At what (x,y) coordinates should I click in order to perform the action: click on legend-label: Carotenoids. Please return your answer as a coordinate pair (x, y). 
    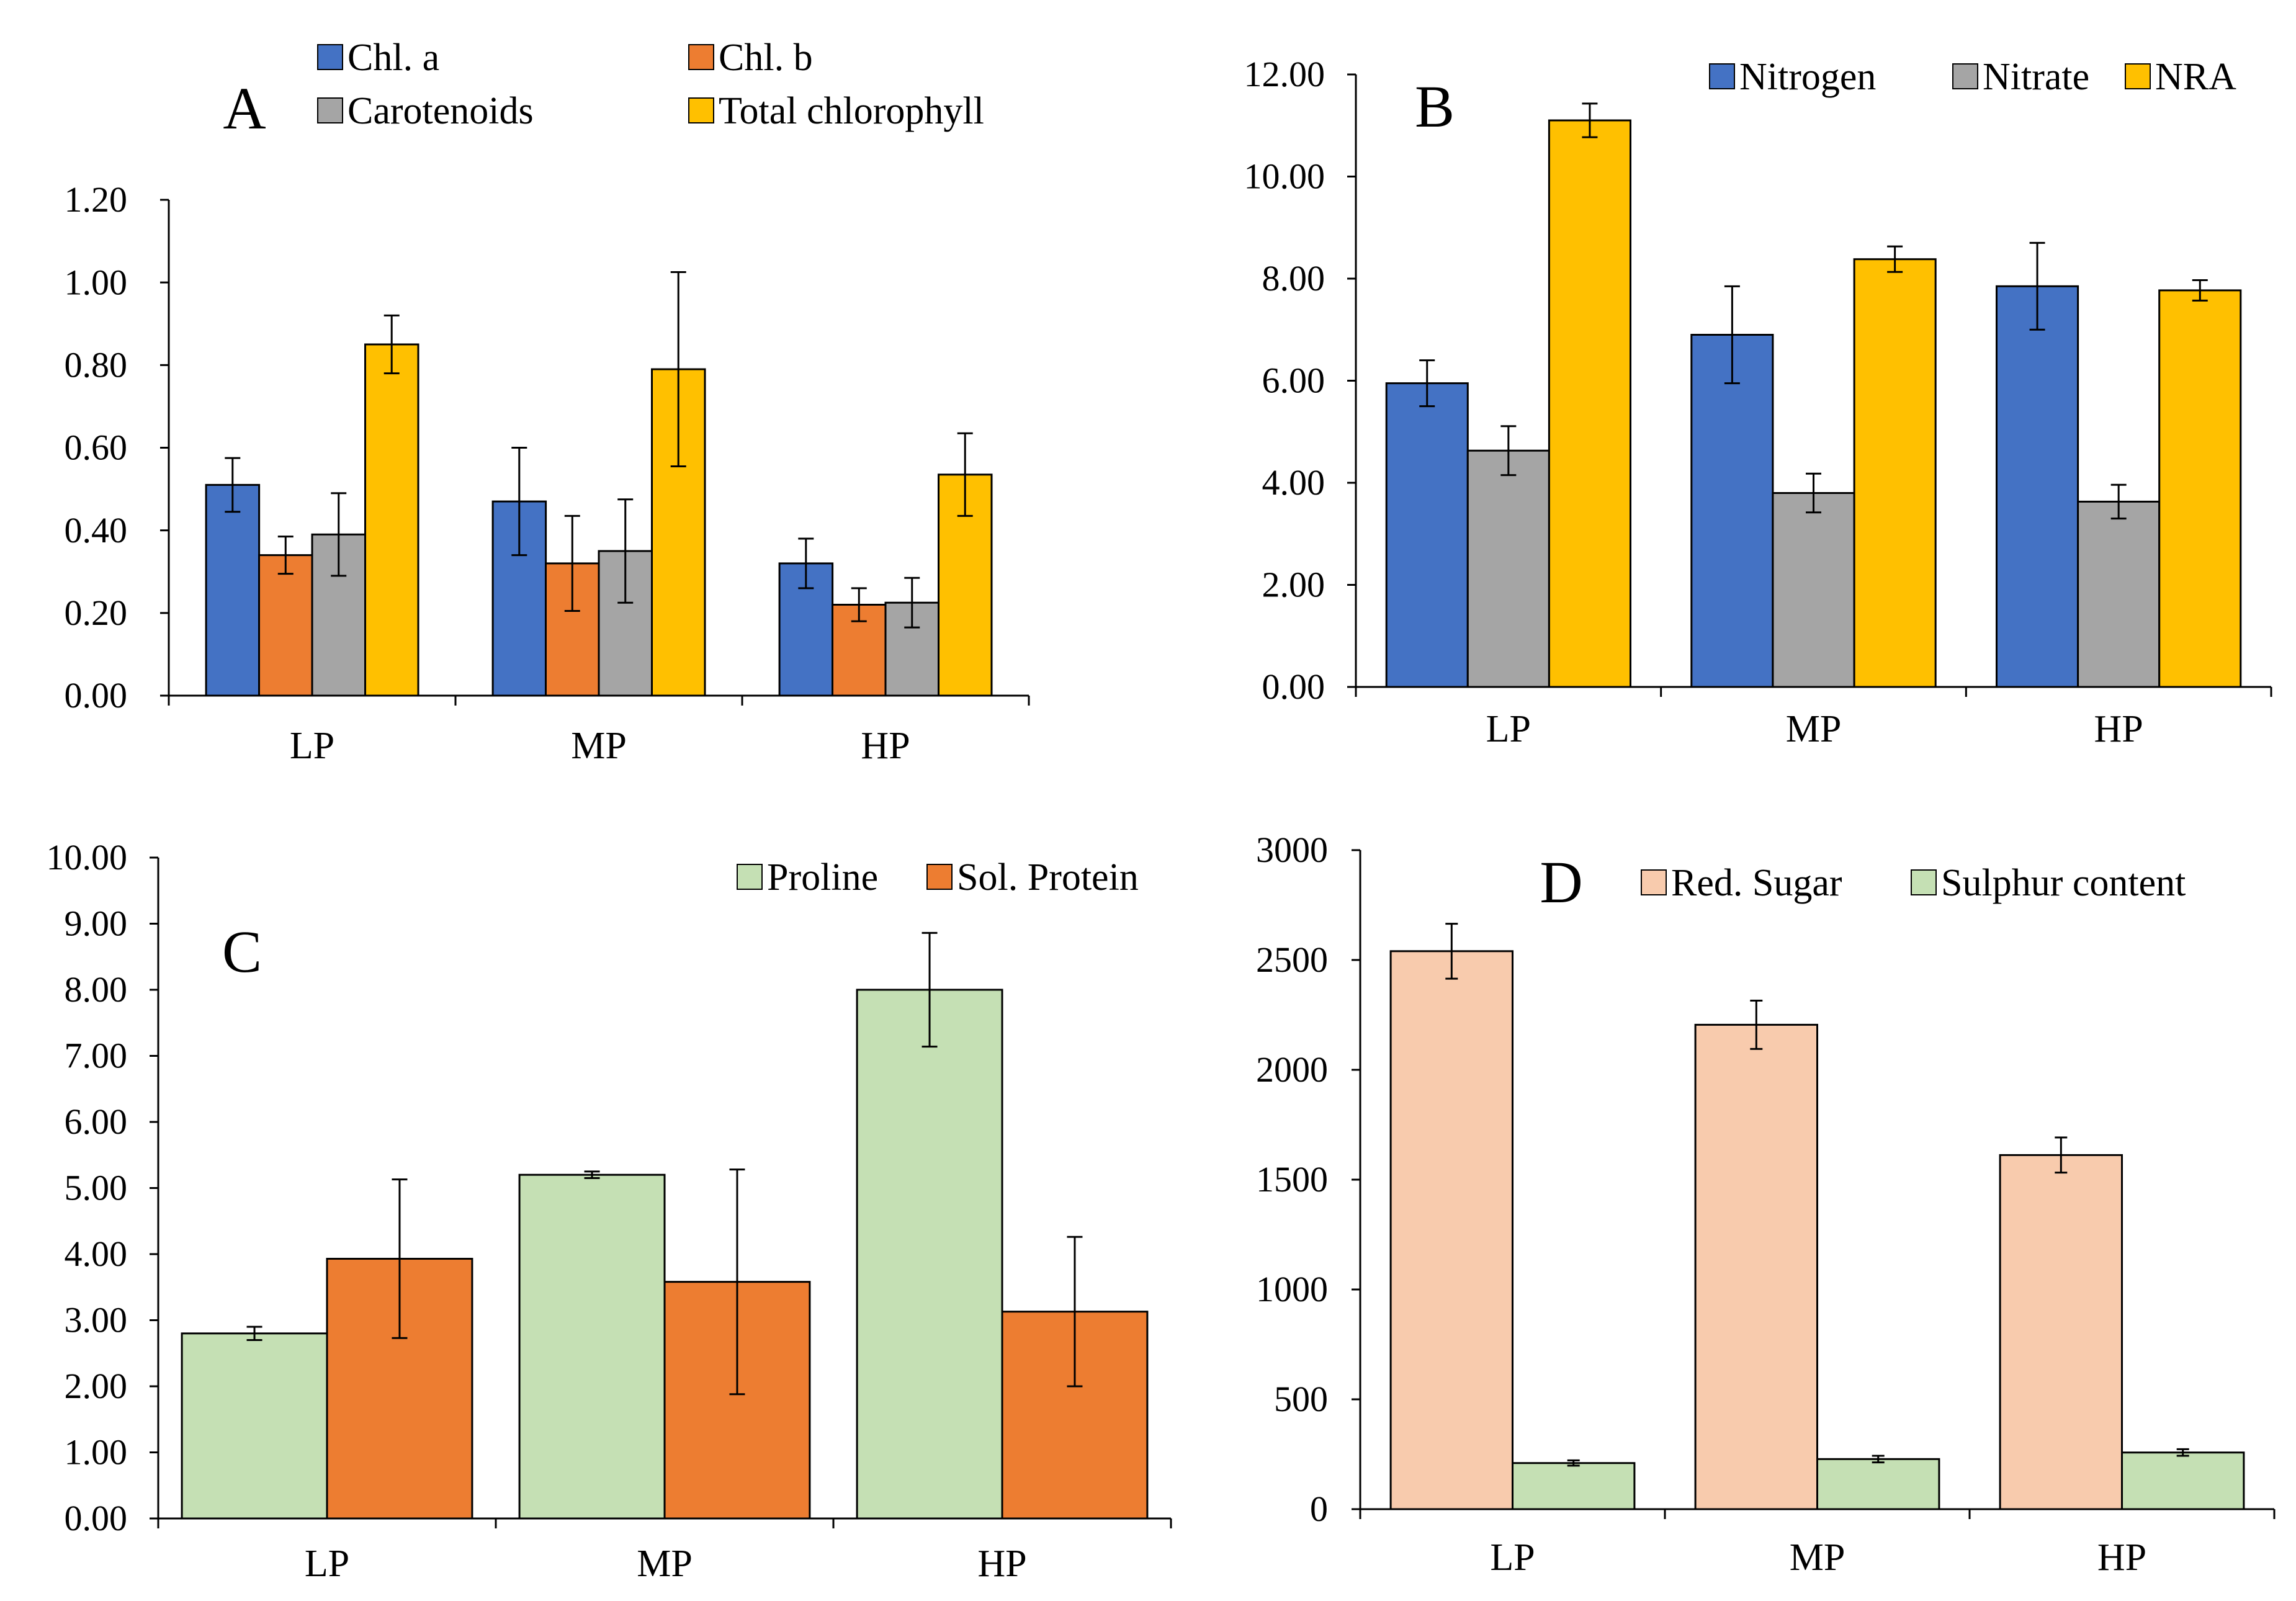
    Looking at the image, I should click on (441, 111).